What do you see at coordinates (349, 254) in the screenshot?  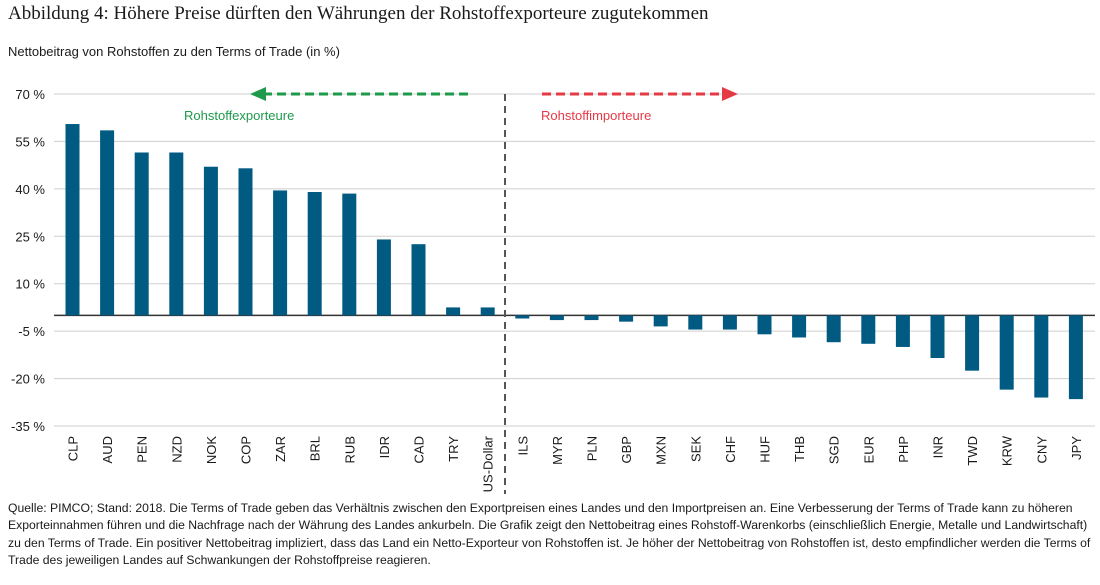 I see `bar-rub` at bounding box center [349, 254].